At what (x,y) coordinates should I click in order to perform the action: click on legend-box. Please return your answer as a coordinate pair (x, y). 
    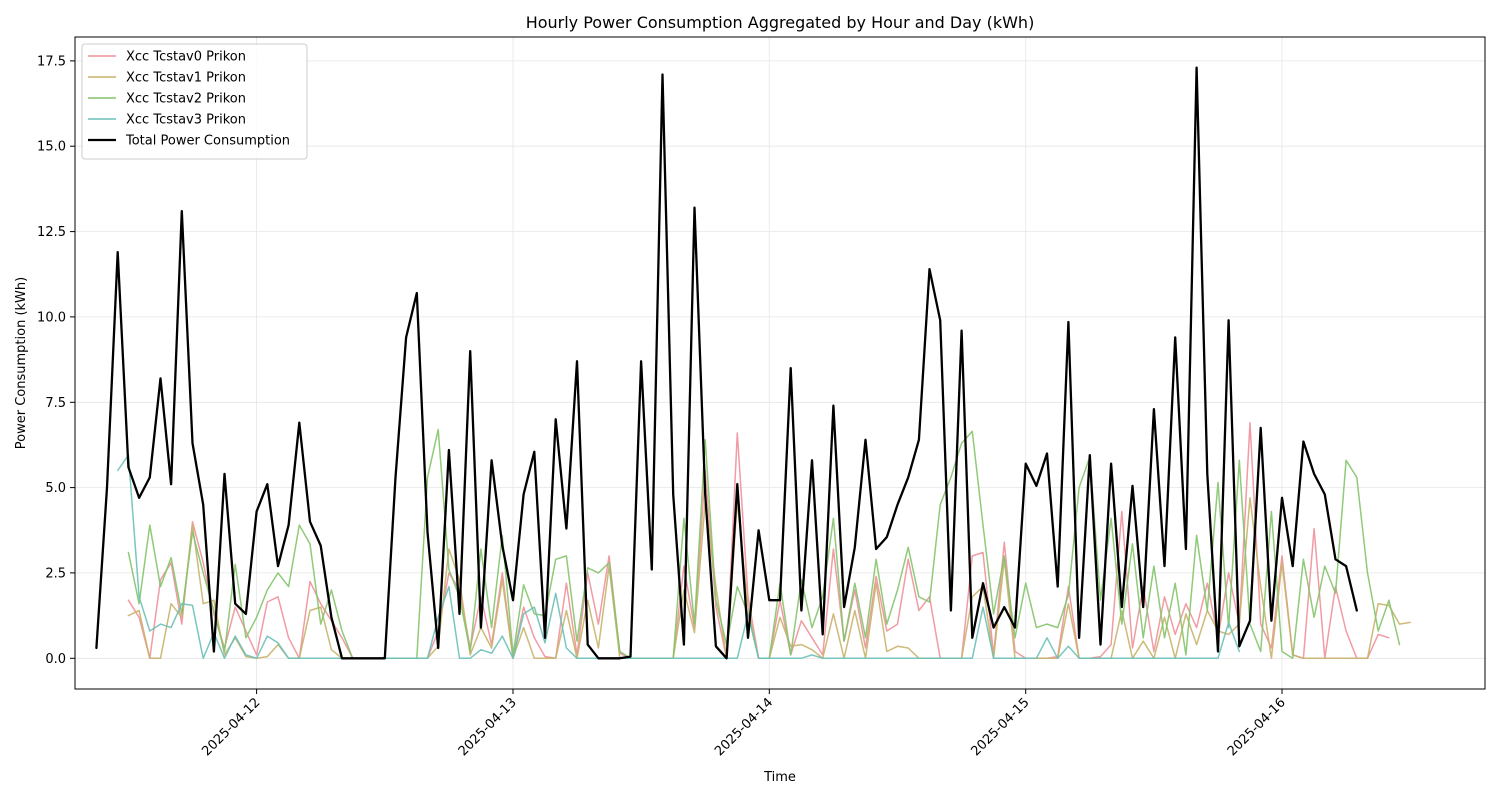
    Looking at the image, I should click on (194, 101).